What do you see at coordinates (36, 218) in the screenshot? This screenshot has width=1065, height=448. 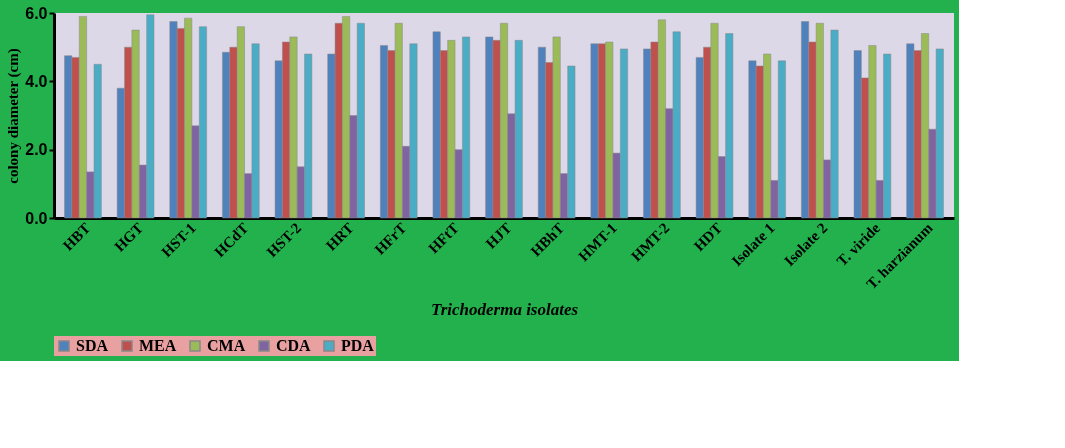 I see `y-tick-label: 0.0` at bounding box center [36, 218].